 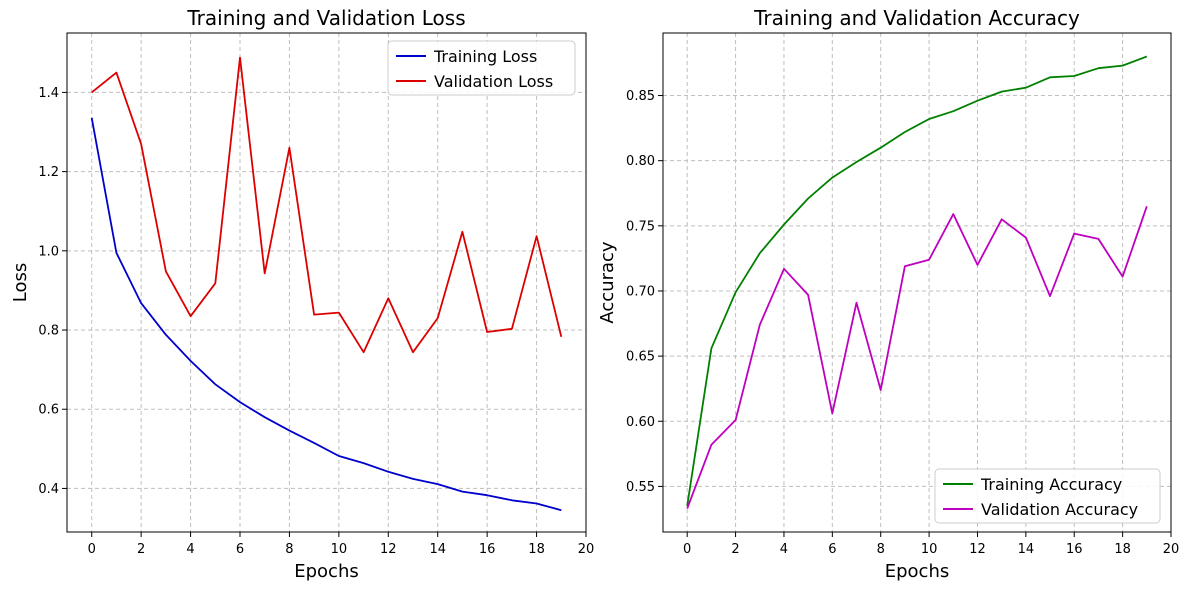 What do you see at coordinates (640, 96) in the screenshot?
I see `y-tick-label: 0.85` at bounding box center [640, 96].